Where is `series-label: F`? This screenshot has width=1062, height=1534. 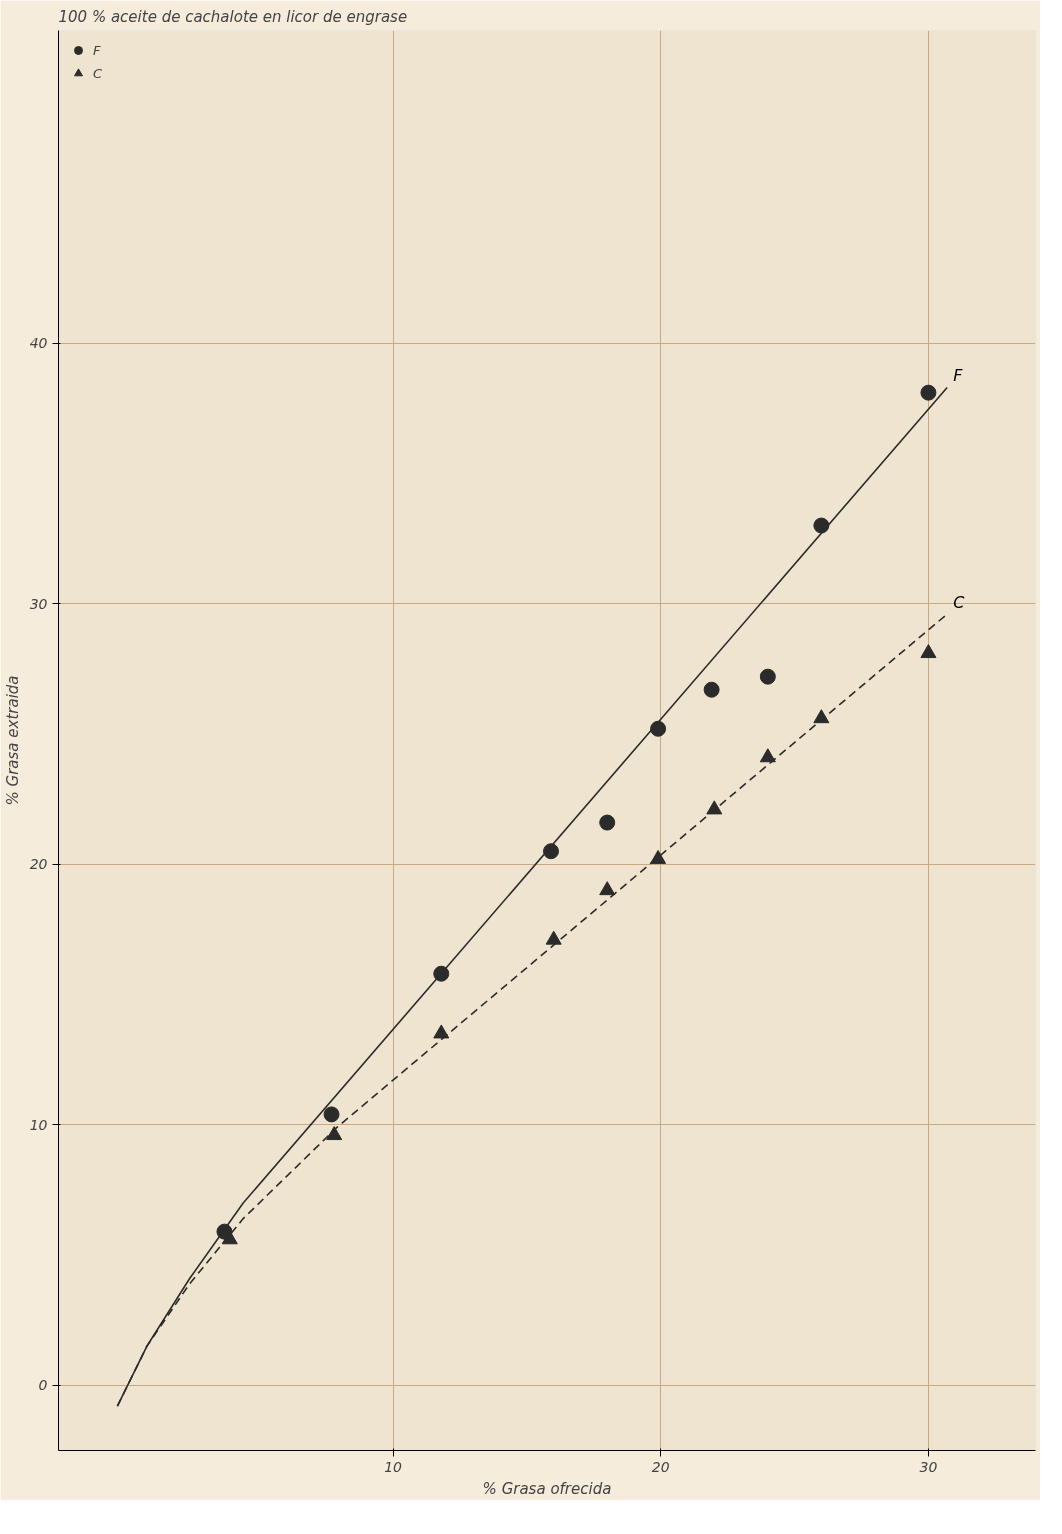 series-label: F is located at coordinates (958, 376).